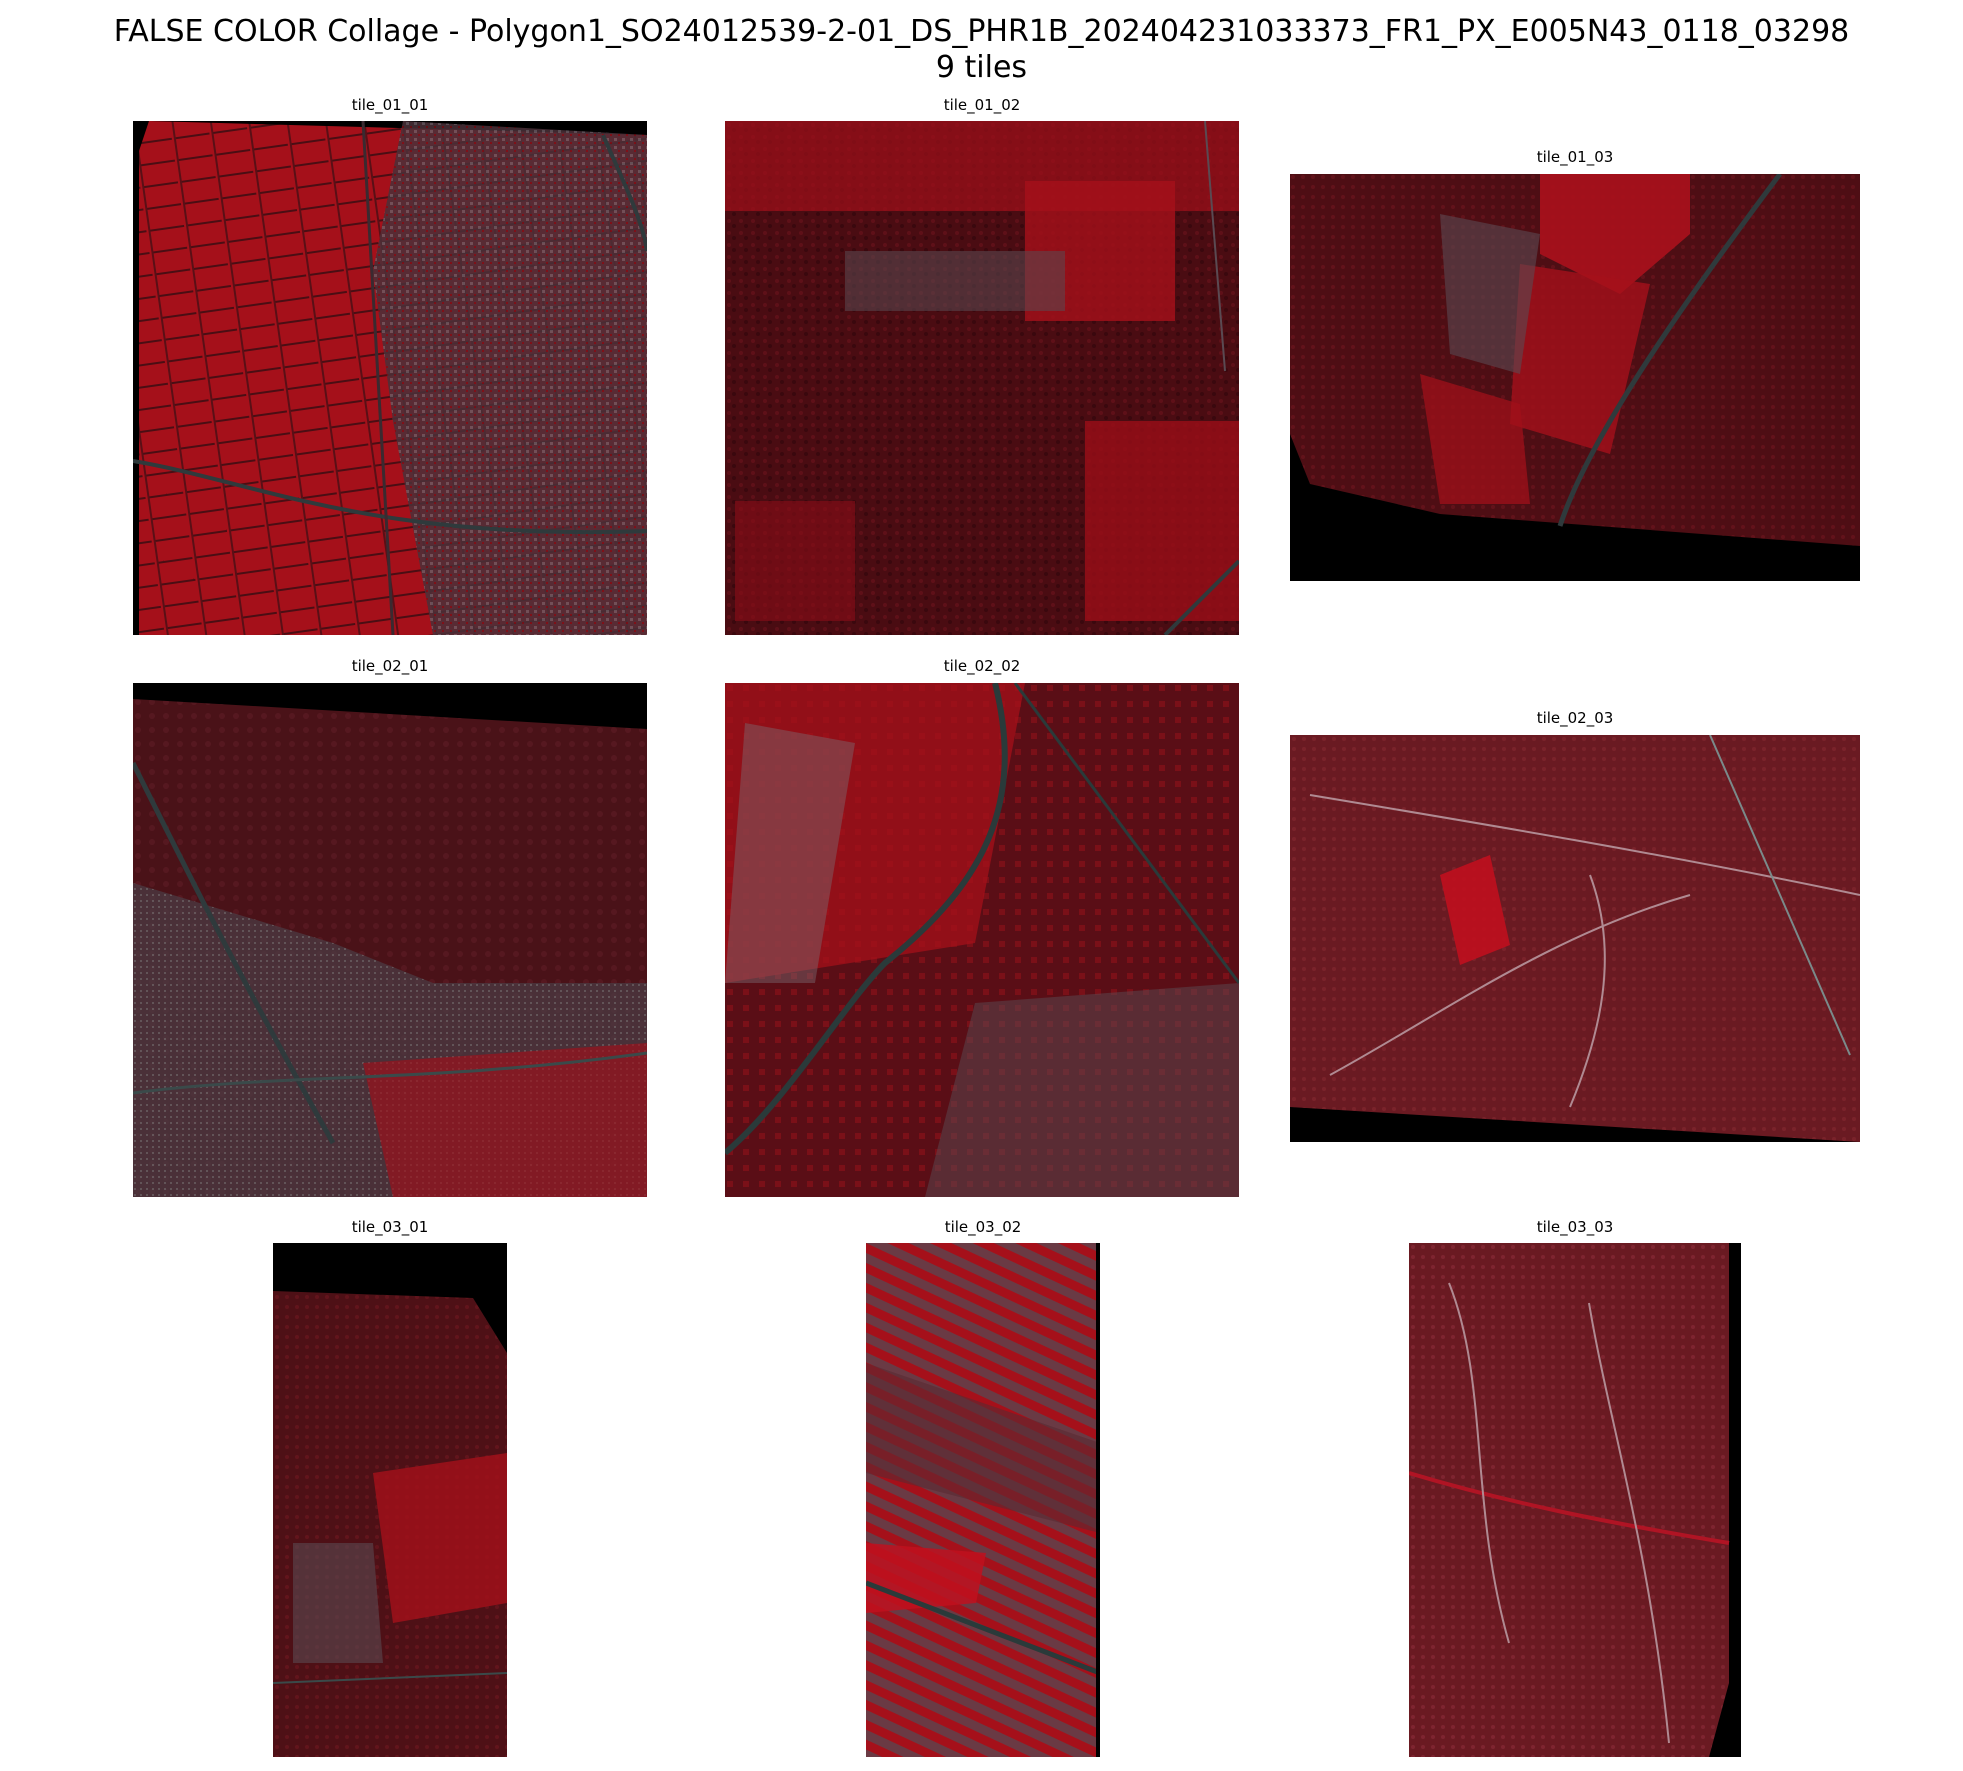  I want to click on tile-label: tile_01_03, so click(1575, 157).